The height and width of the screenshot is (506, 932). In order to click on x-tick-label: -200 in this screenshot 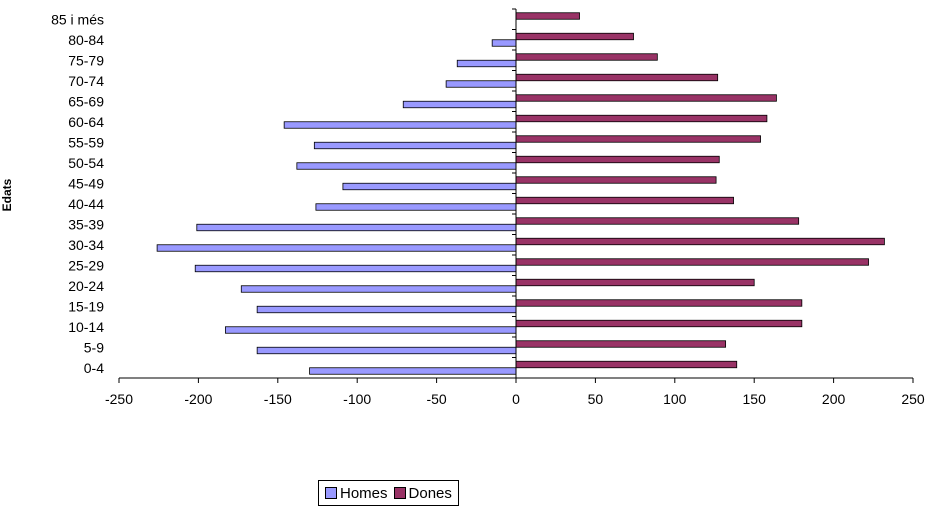, I will do `click(198, 399)`.